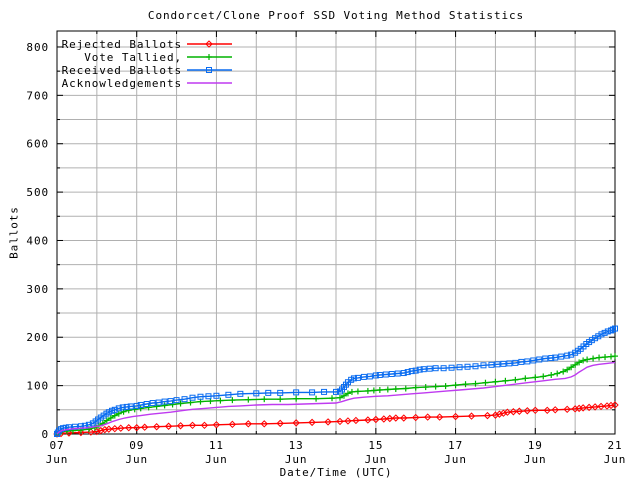 The width and height of the screenshot is (640, 480). Describe the element at coordinates (37, 240) in the screenshot. I see `y-tick-label: 400` at that location.